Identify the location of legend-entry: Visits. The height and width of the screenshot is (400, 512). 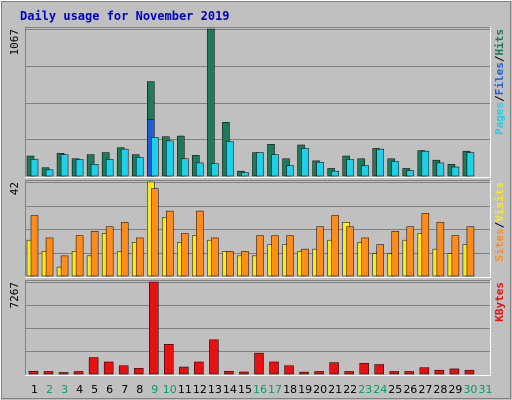
(499, 202).